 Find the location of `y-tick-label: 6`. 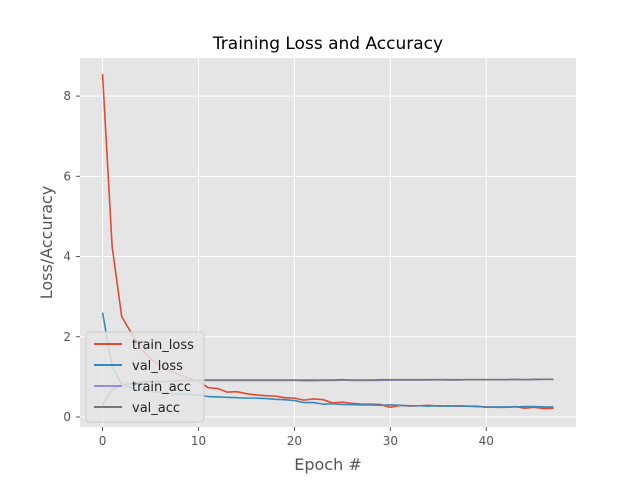

y-tick-label: 6 is located at coordinates (67, 176).